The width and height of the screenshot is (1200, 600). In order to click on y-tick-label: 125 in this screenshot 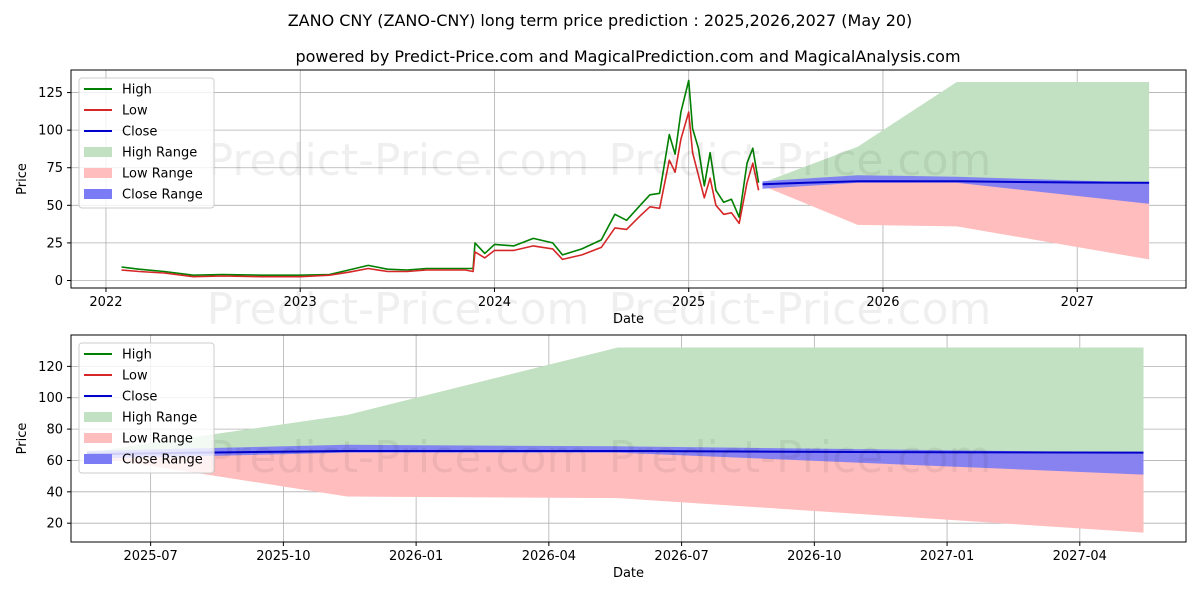, I will do `click(50, 93)`.